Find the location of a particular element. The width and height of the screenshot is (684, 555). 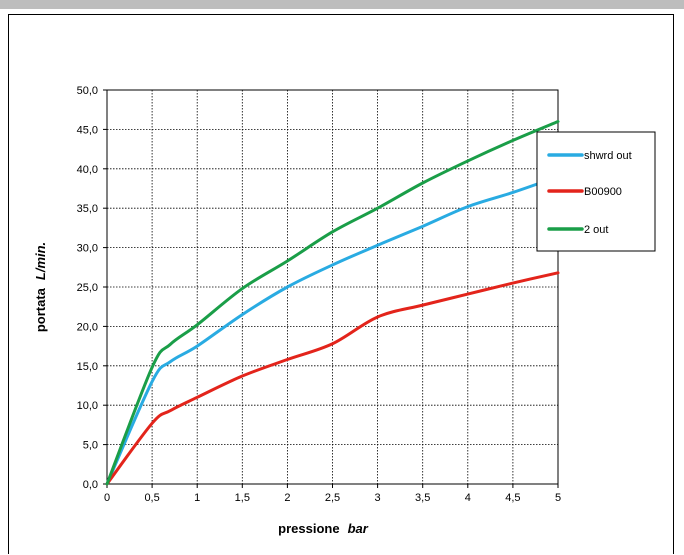

y-tick-label: 25,0 is located at coordinates (87, 288).